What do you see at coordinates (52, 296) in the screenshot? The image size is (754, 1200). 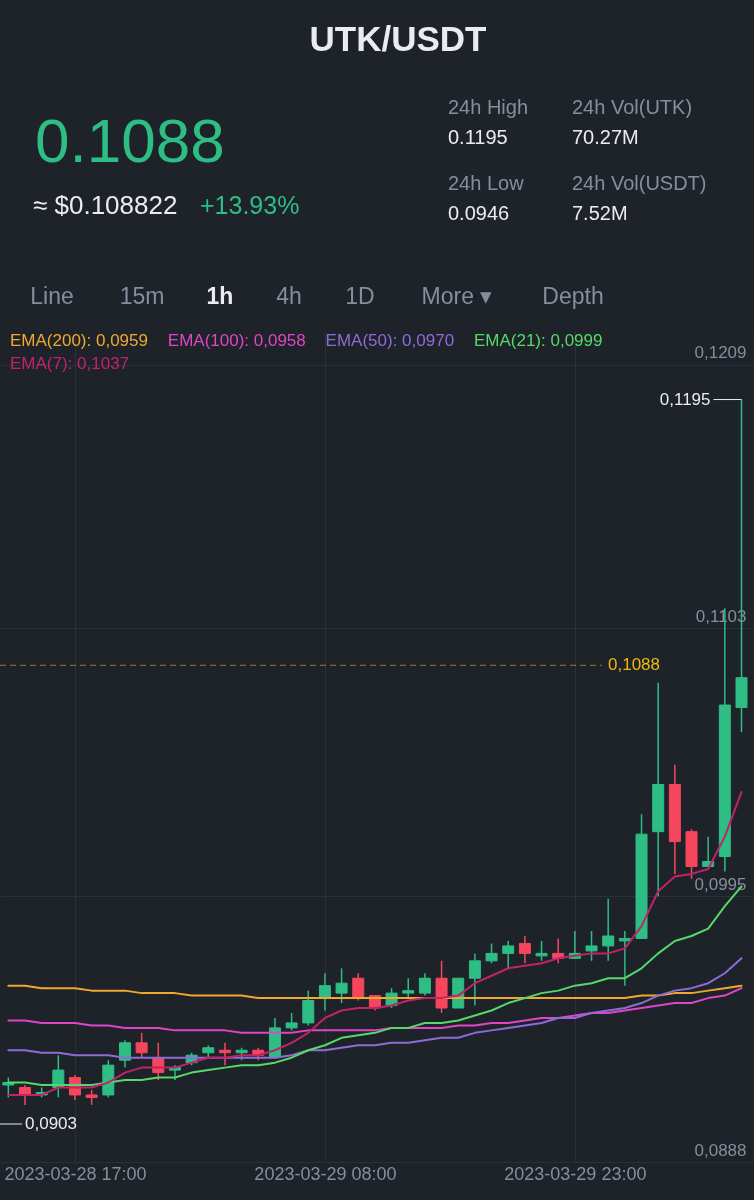 I see `text: Line` at bounding box center [52, 296].